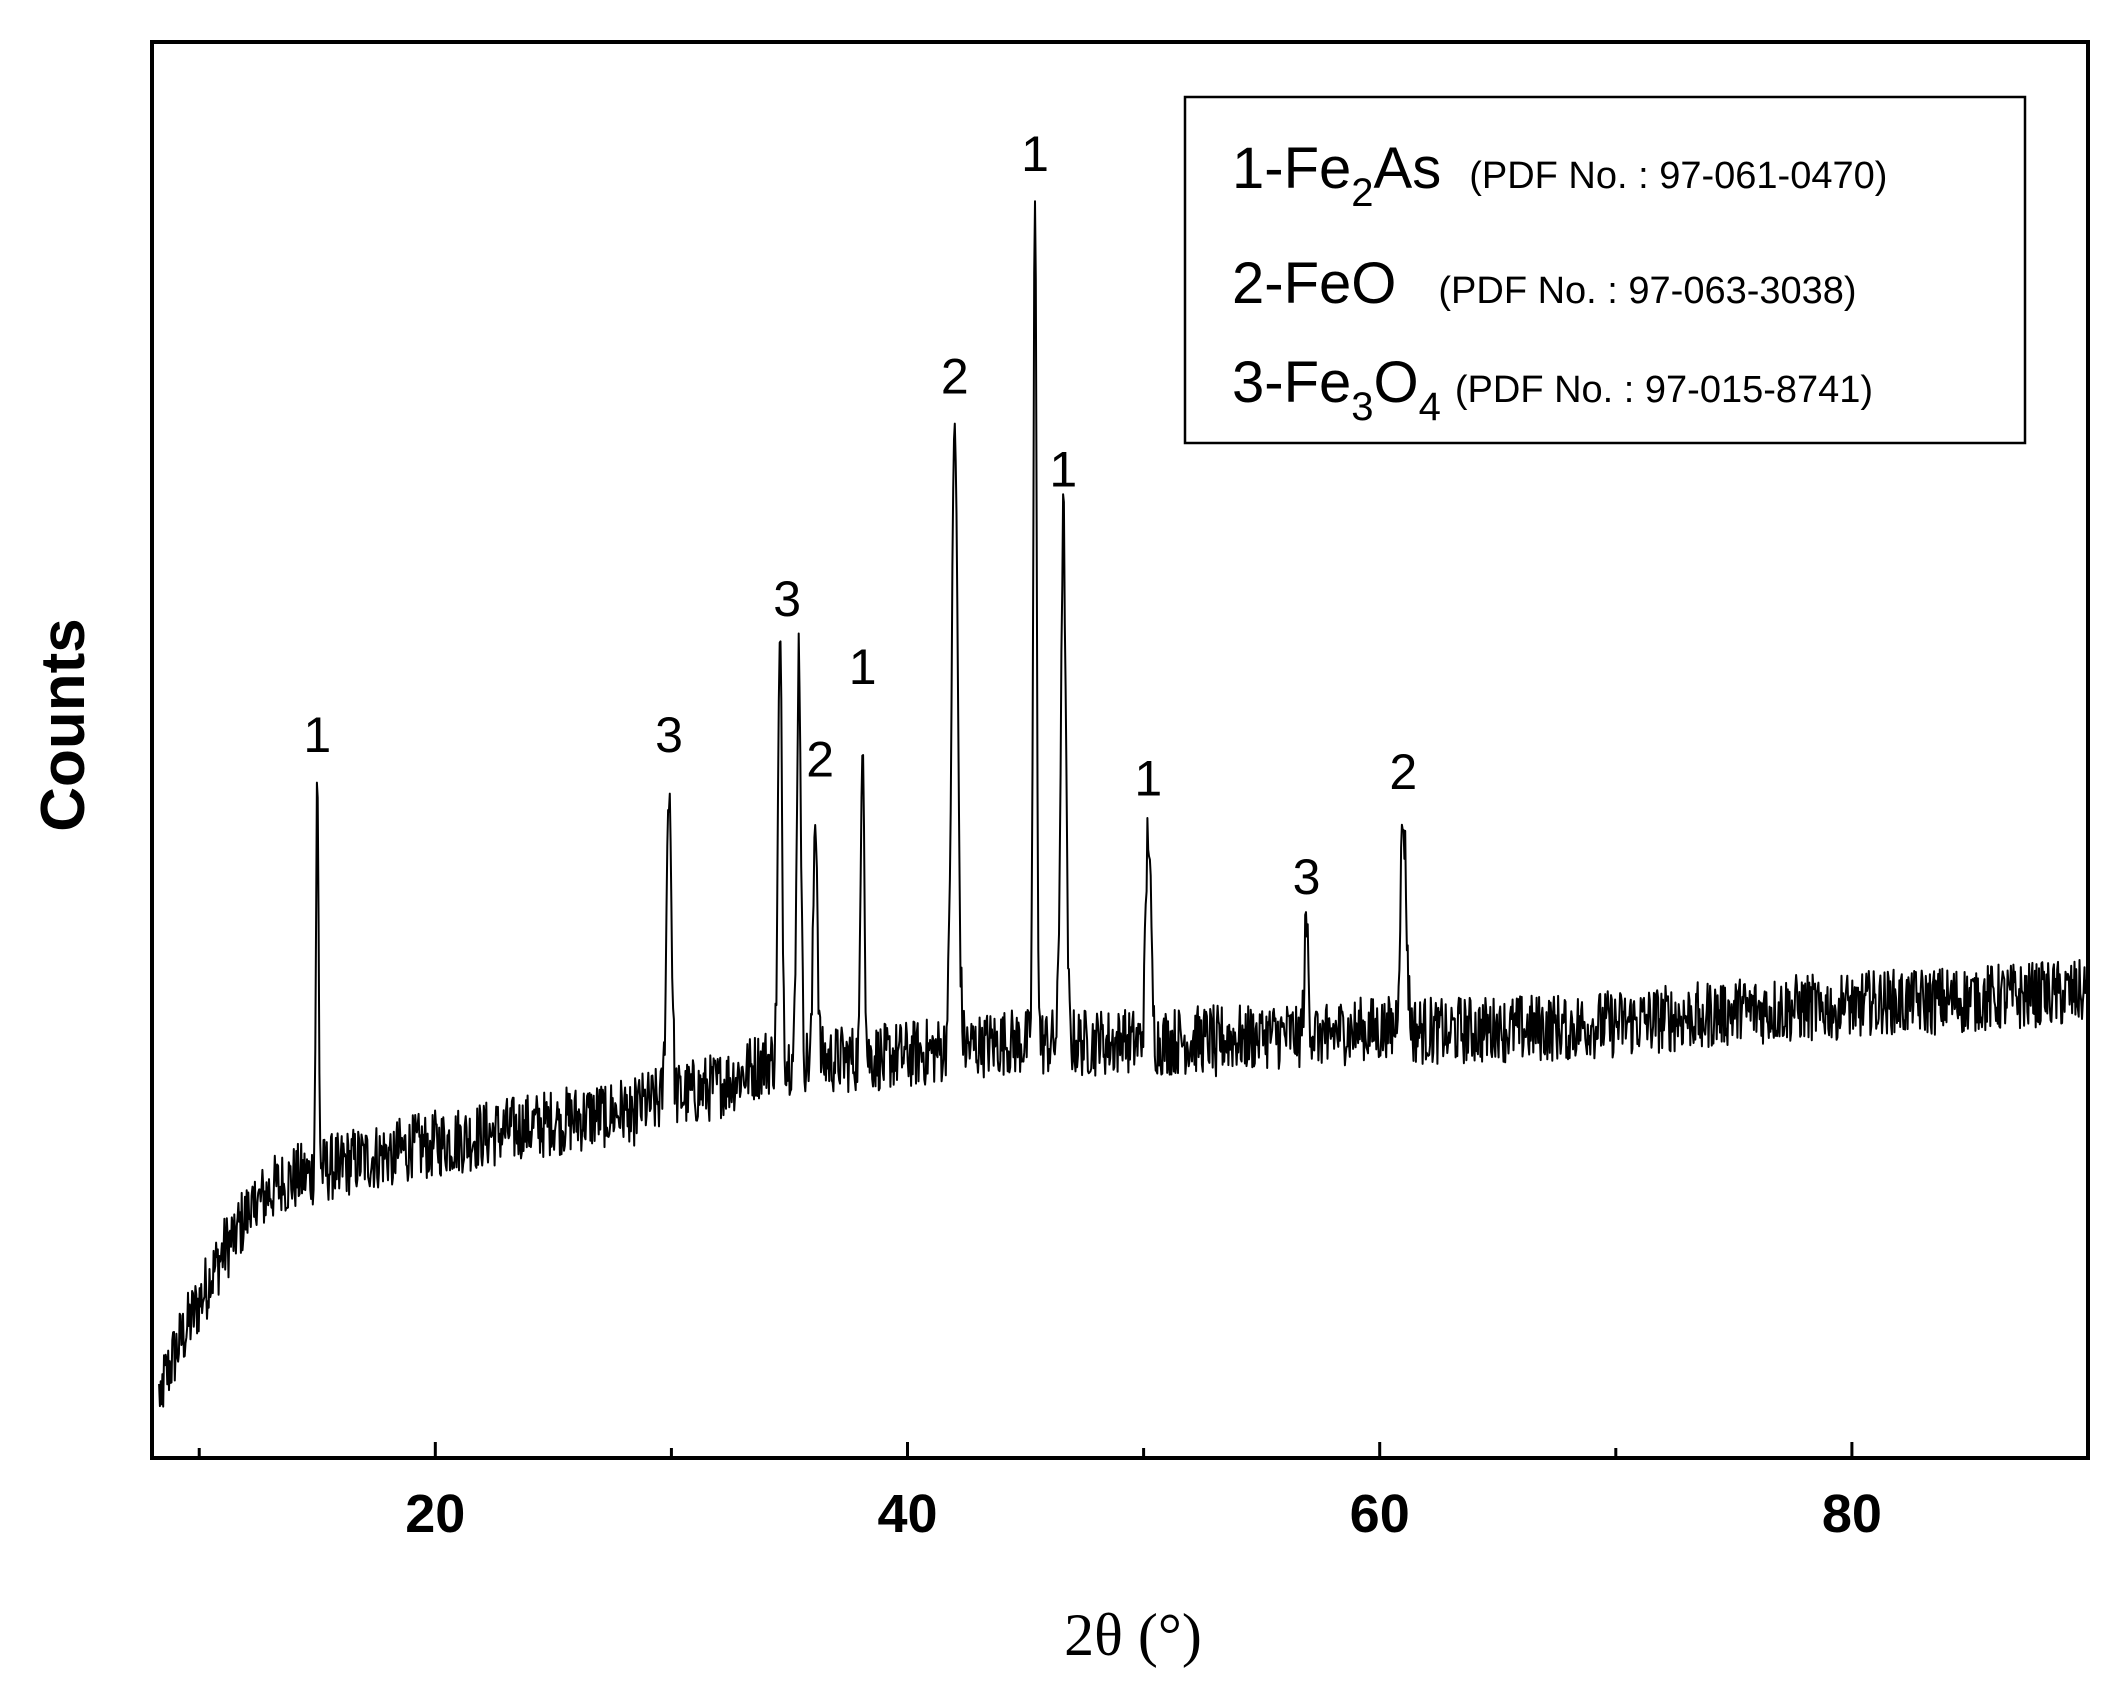  What do you see at coordinates (63, 725) in the screenshot?
I see `y-axis-label: Counts` at bounding box center [63, 725].